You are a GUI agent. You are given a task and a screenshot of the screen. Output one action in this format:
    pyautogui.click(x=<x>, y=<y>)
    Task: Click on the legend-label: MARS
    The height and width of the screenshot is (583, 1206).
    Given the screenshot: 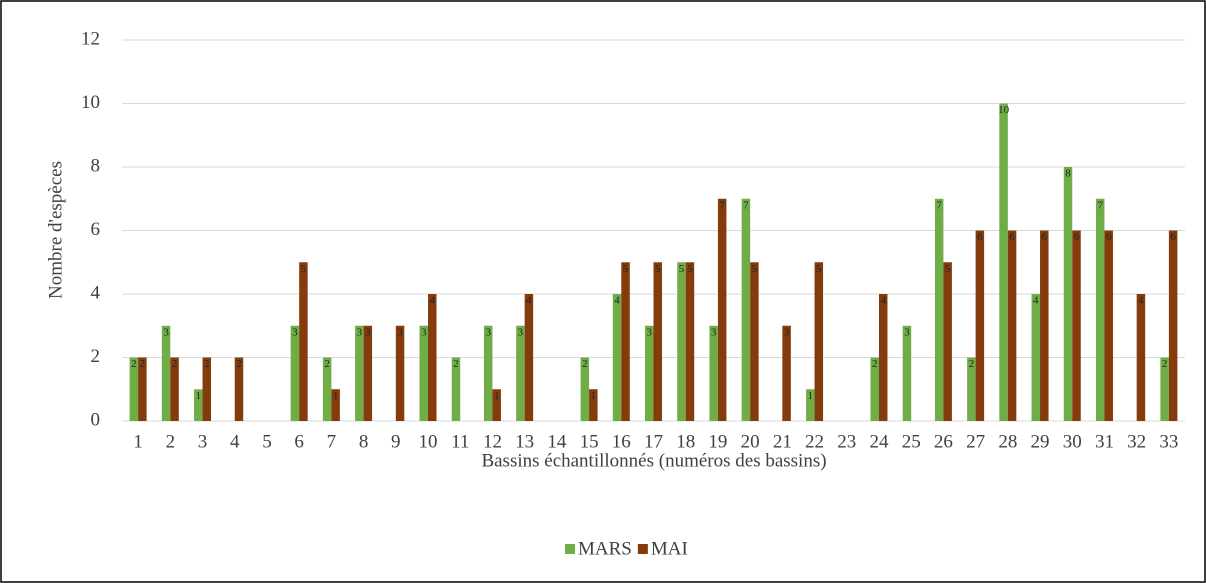 What is the action you would take?
    pyautogui.click(x=605, y=548)
    